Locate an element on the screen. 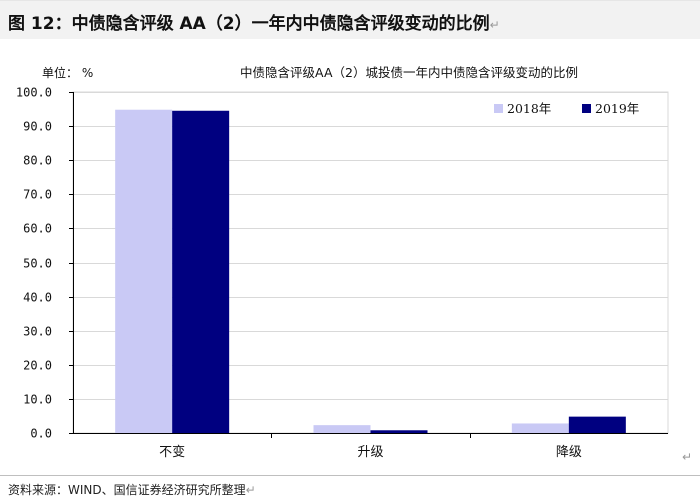  y-tick-label: 80.0 is located at coordinates (37, 161).